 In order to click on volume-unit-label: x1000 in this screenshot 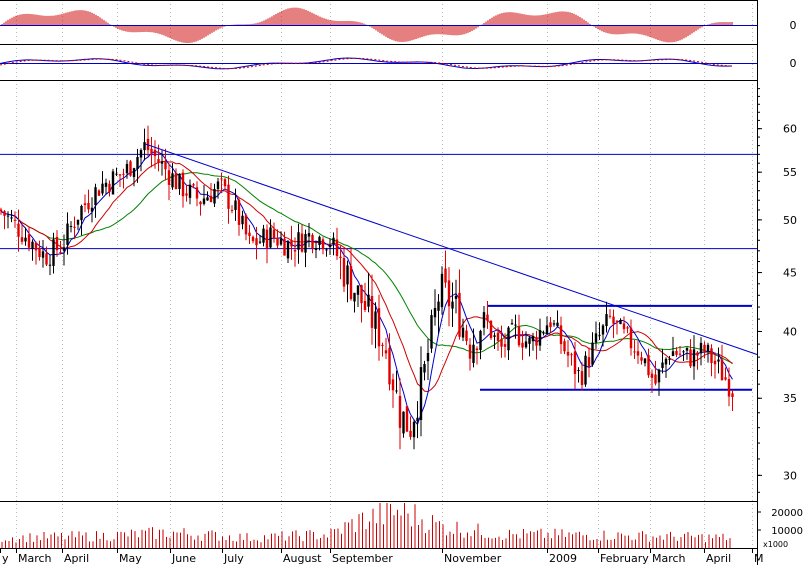, I will do `click(775, 544)`.